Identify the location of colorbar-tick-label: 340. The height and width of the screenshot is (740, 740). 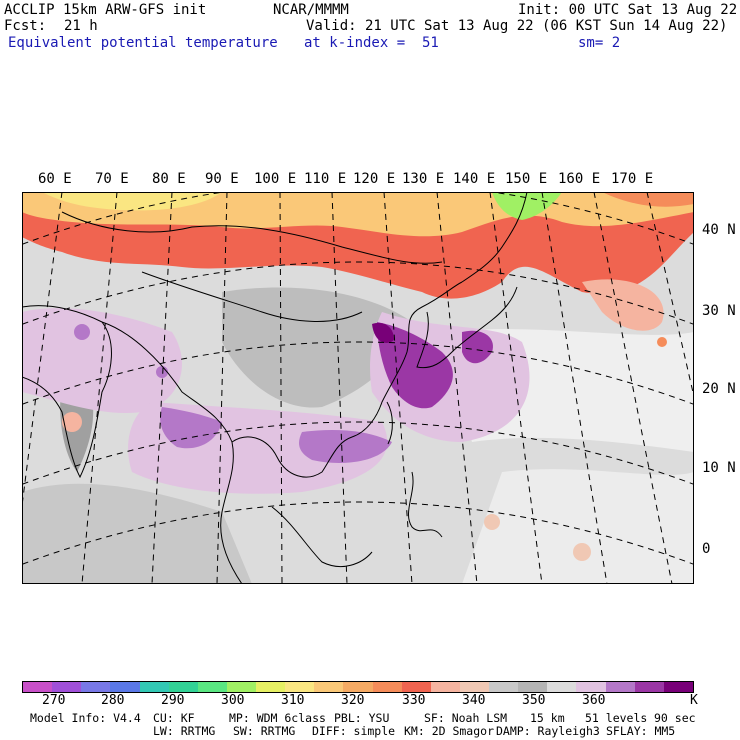
(474, 700).